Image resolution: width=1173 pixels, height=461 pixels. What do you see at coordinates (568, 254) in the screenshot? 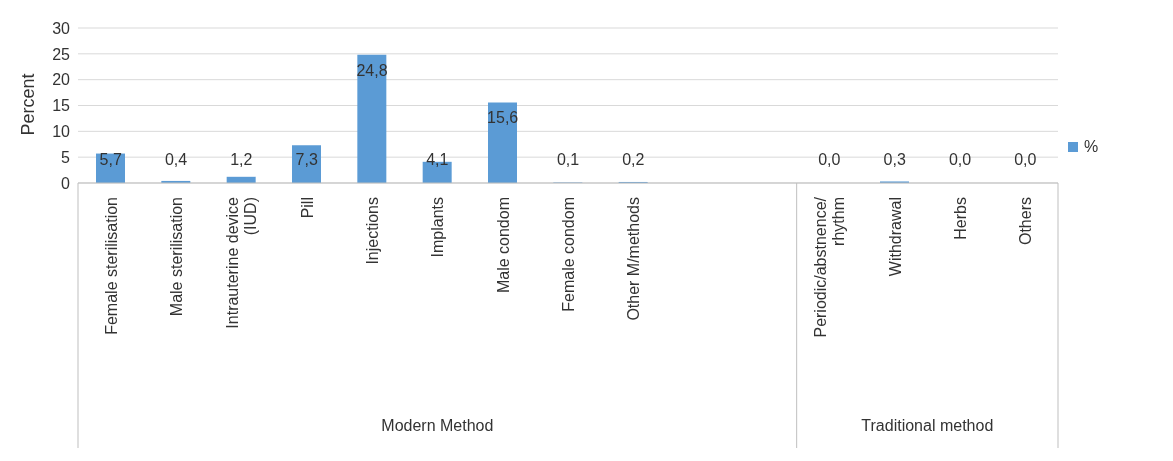
I see `x-tick-label: Female condom` at bounding box center [568, 254].